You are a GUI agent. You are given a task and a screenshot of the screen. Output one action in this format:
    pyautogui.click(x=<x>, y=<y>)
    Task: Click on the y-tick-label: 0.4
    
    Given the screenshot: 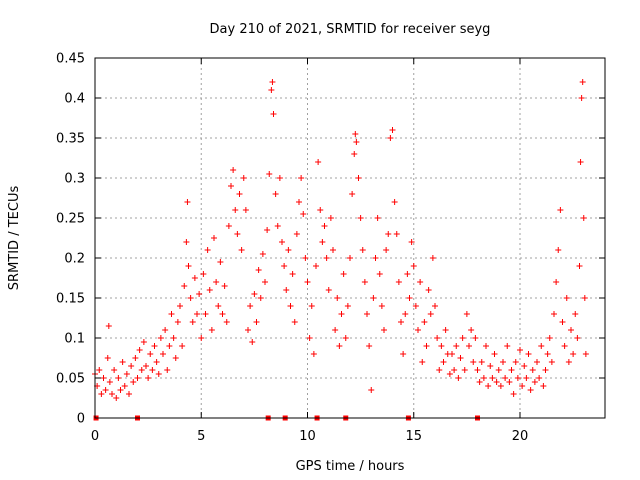 What is the action you would take?
    pyautogui.click(x=74, y=99)
    